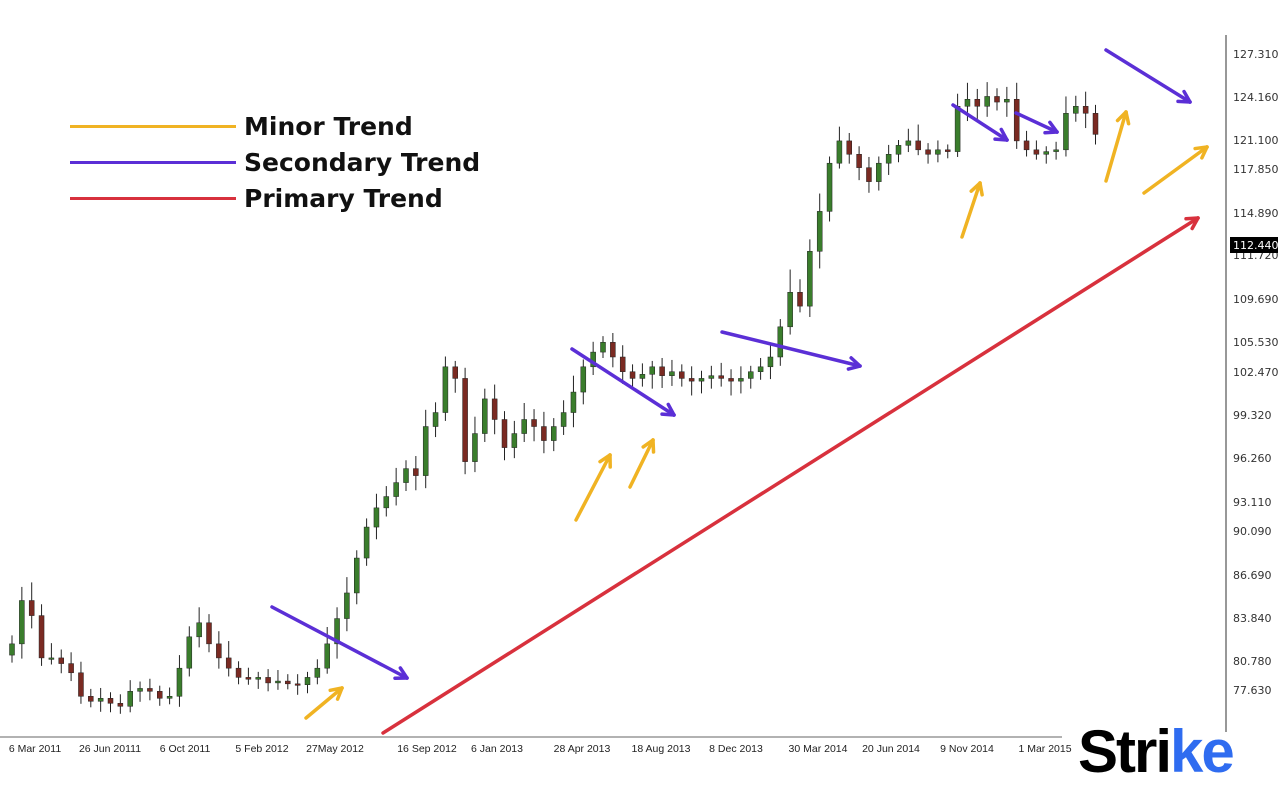 Image resolution: width=1280 pixels, height=800 pixels. I want to click on x-tick-label: 28 Apr 2013, so click(582, 749).